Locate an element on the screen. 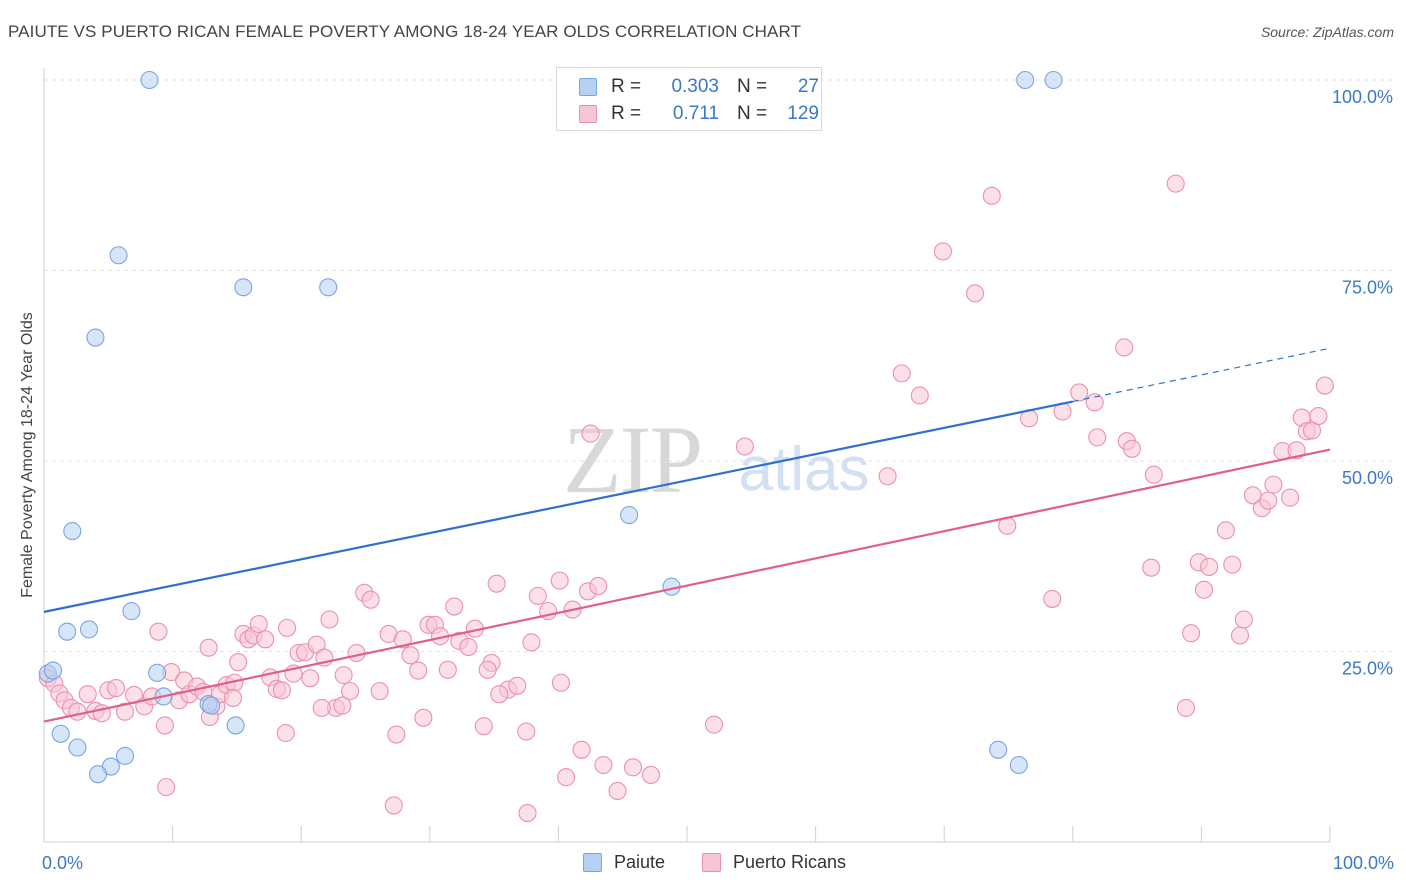 The image size is (1406, 892). stats-n-label: N = is located at coordinates (752, 113).